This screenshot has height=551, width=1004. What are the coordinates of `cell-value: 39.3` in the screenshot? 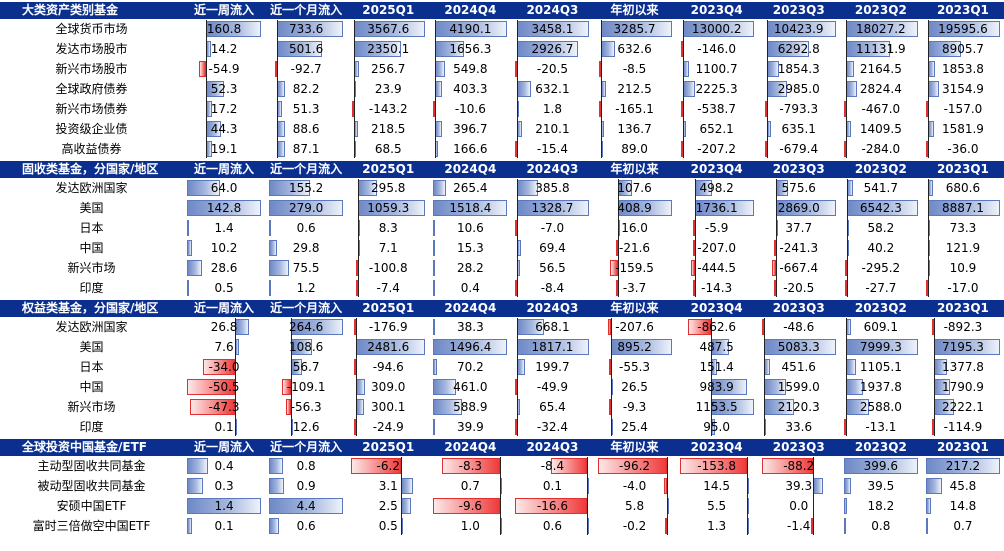 It's located at (799, 486).